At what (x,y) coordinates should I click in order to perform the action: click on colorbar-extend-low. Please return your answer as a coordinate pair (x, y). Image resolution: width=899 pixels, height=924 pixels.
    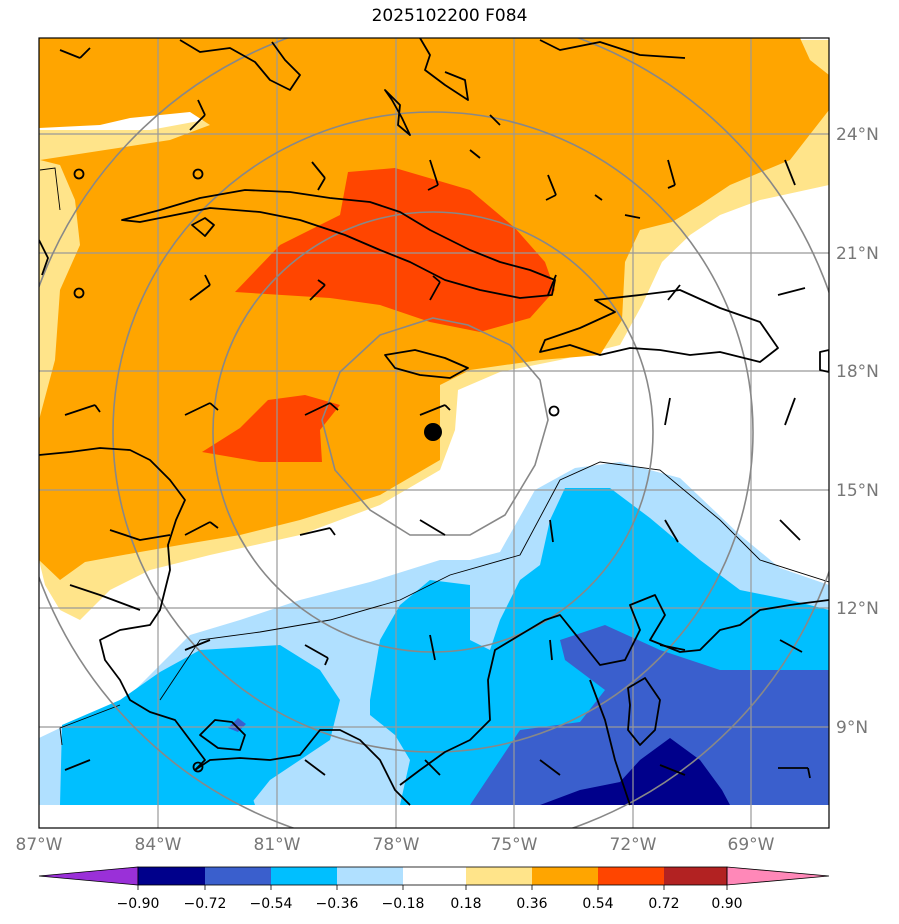
    Looking at the image, I should click on (88, 876).